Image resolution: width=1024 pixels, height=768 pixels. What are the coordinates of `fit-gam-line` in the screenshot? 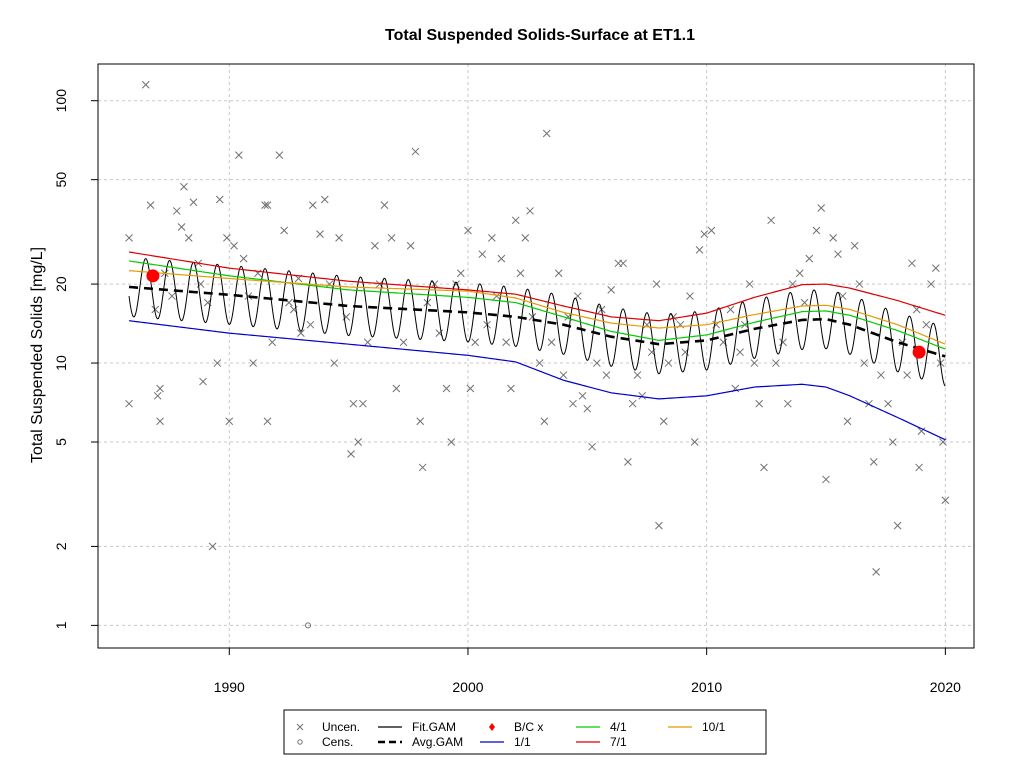 It's located at (537, 322).